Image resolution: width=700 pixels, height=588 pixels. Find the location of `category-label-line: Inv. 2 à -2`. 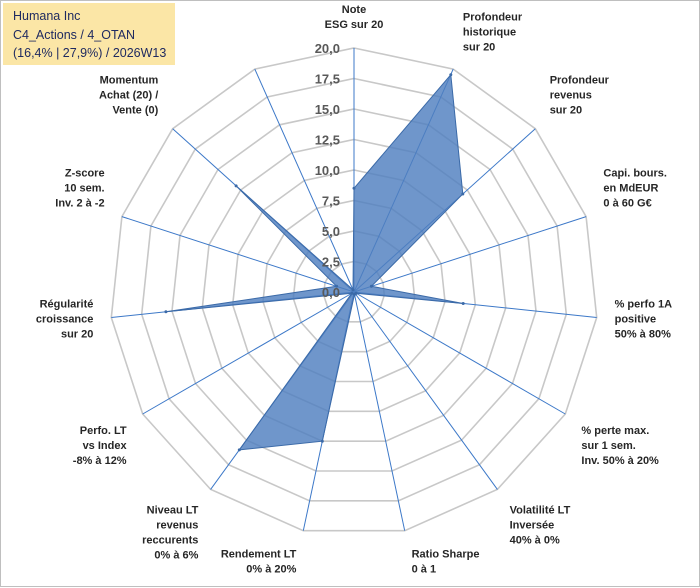

category-label-line: Inv. 2 à -2 is located at coordinates (79, 203).